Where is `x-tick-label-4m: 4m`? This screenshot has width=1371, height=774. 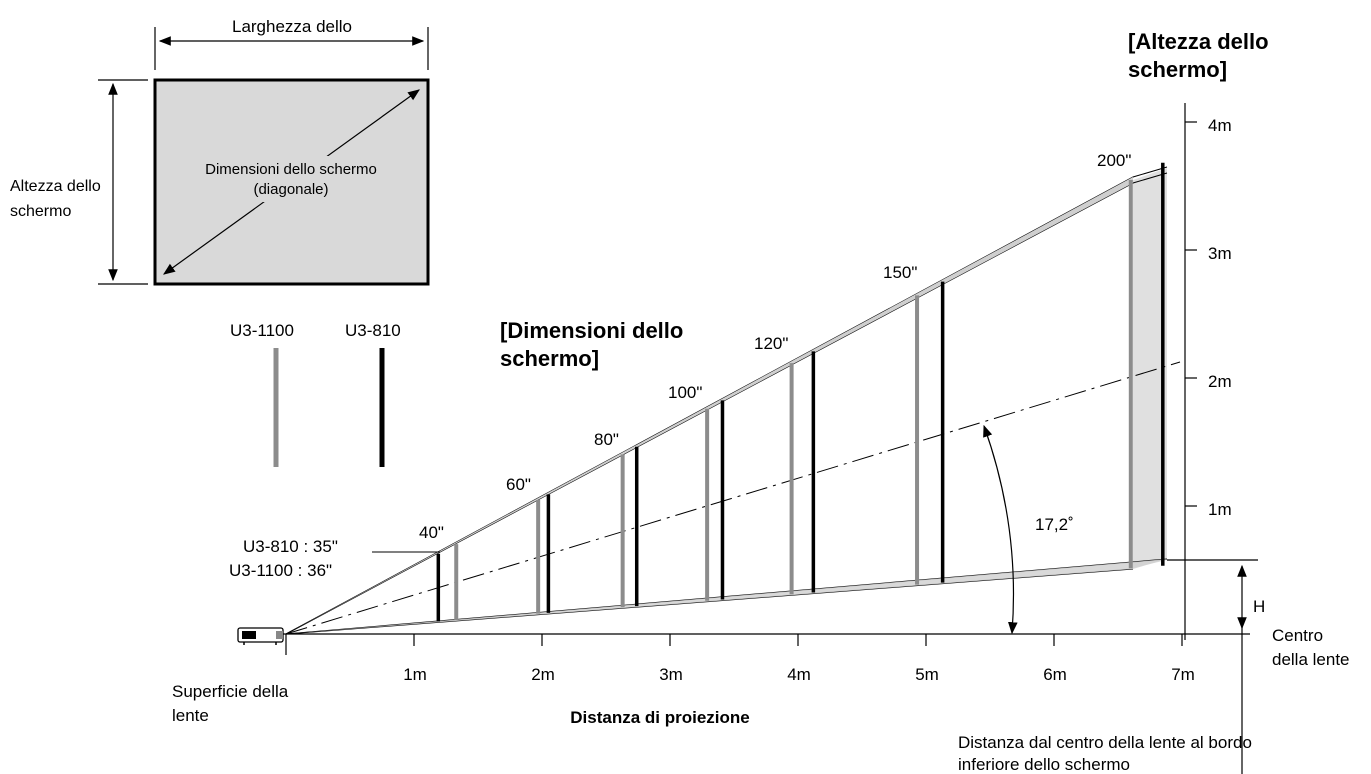
x-tick-label-4m: 4m is located at coordinates (799, 674).